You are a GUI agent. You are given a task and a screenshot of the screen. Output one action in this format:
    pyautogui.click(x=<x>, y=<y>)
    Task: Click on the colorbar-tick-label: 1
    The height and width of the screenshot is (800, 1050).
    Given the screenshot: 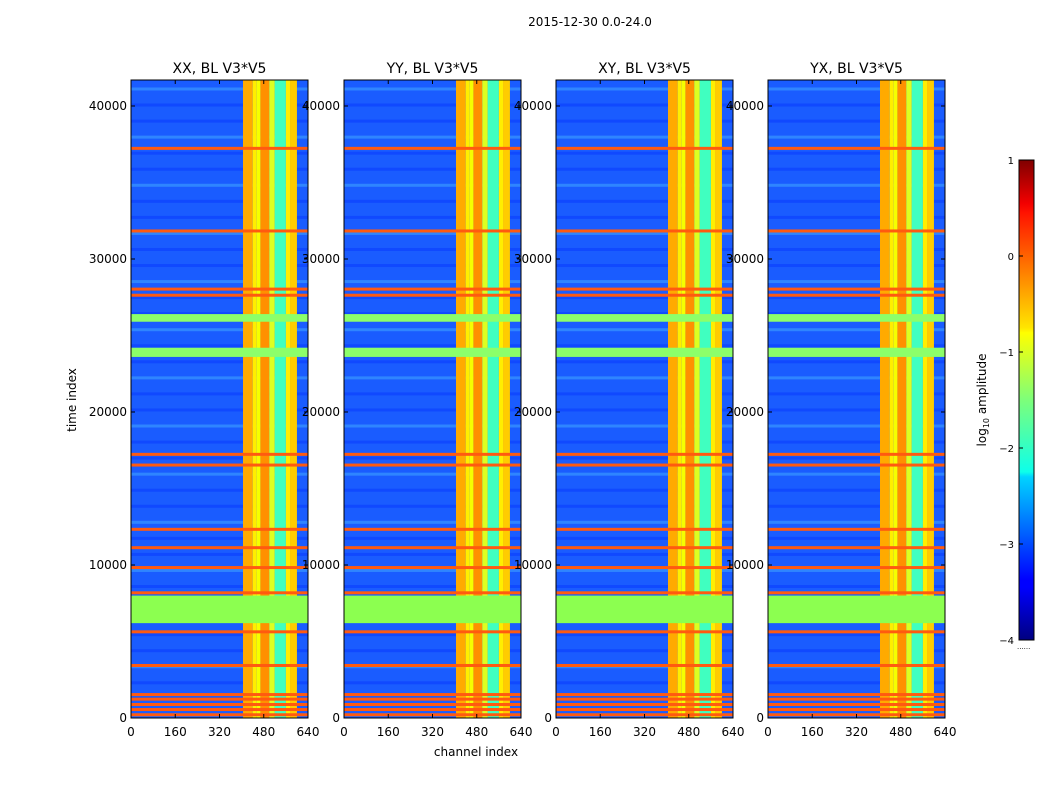 What is the action you would take?
    pyautogui.click(x=1011, y=161)
    